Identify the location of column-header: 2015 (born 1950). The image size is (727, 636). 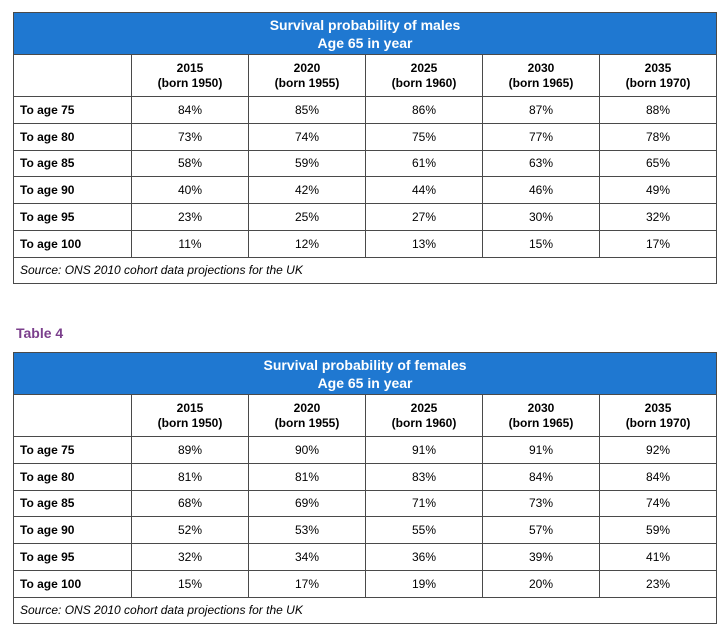
(190, 75).